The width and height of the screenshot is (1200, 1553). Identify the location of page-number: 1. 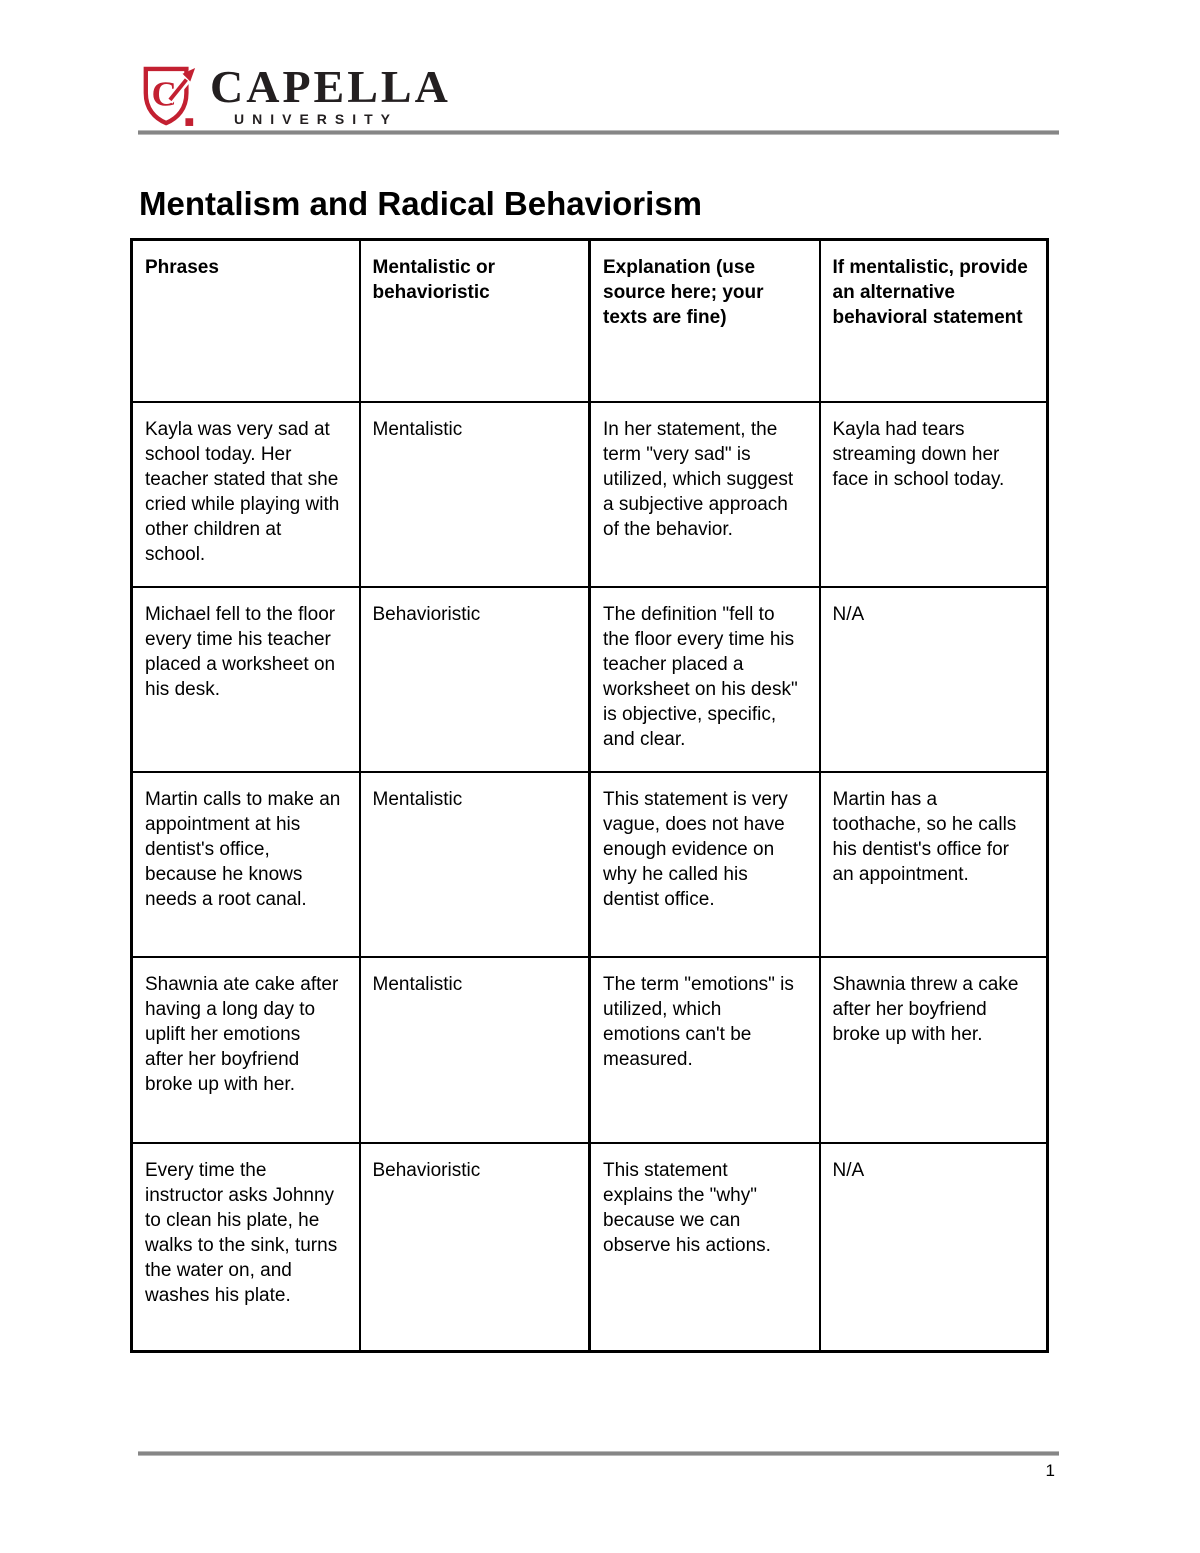
(1050, 1470).